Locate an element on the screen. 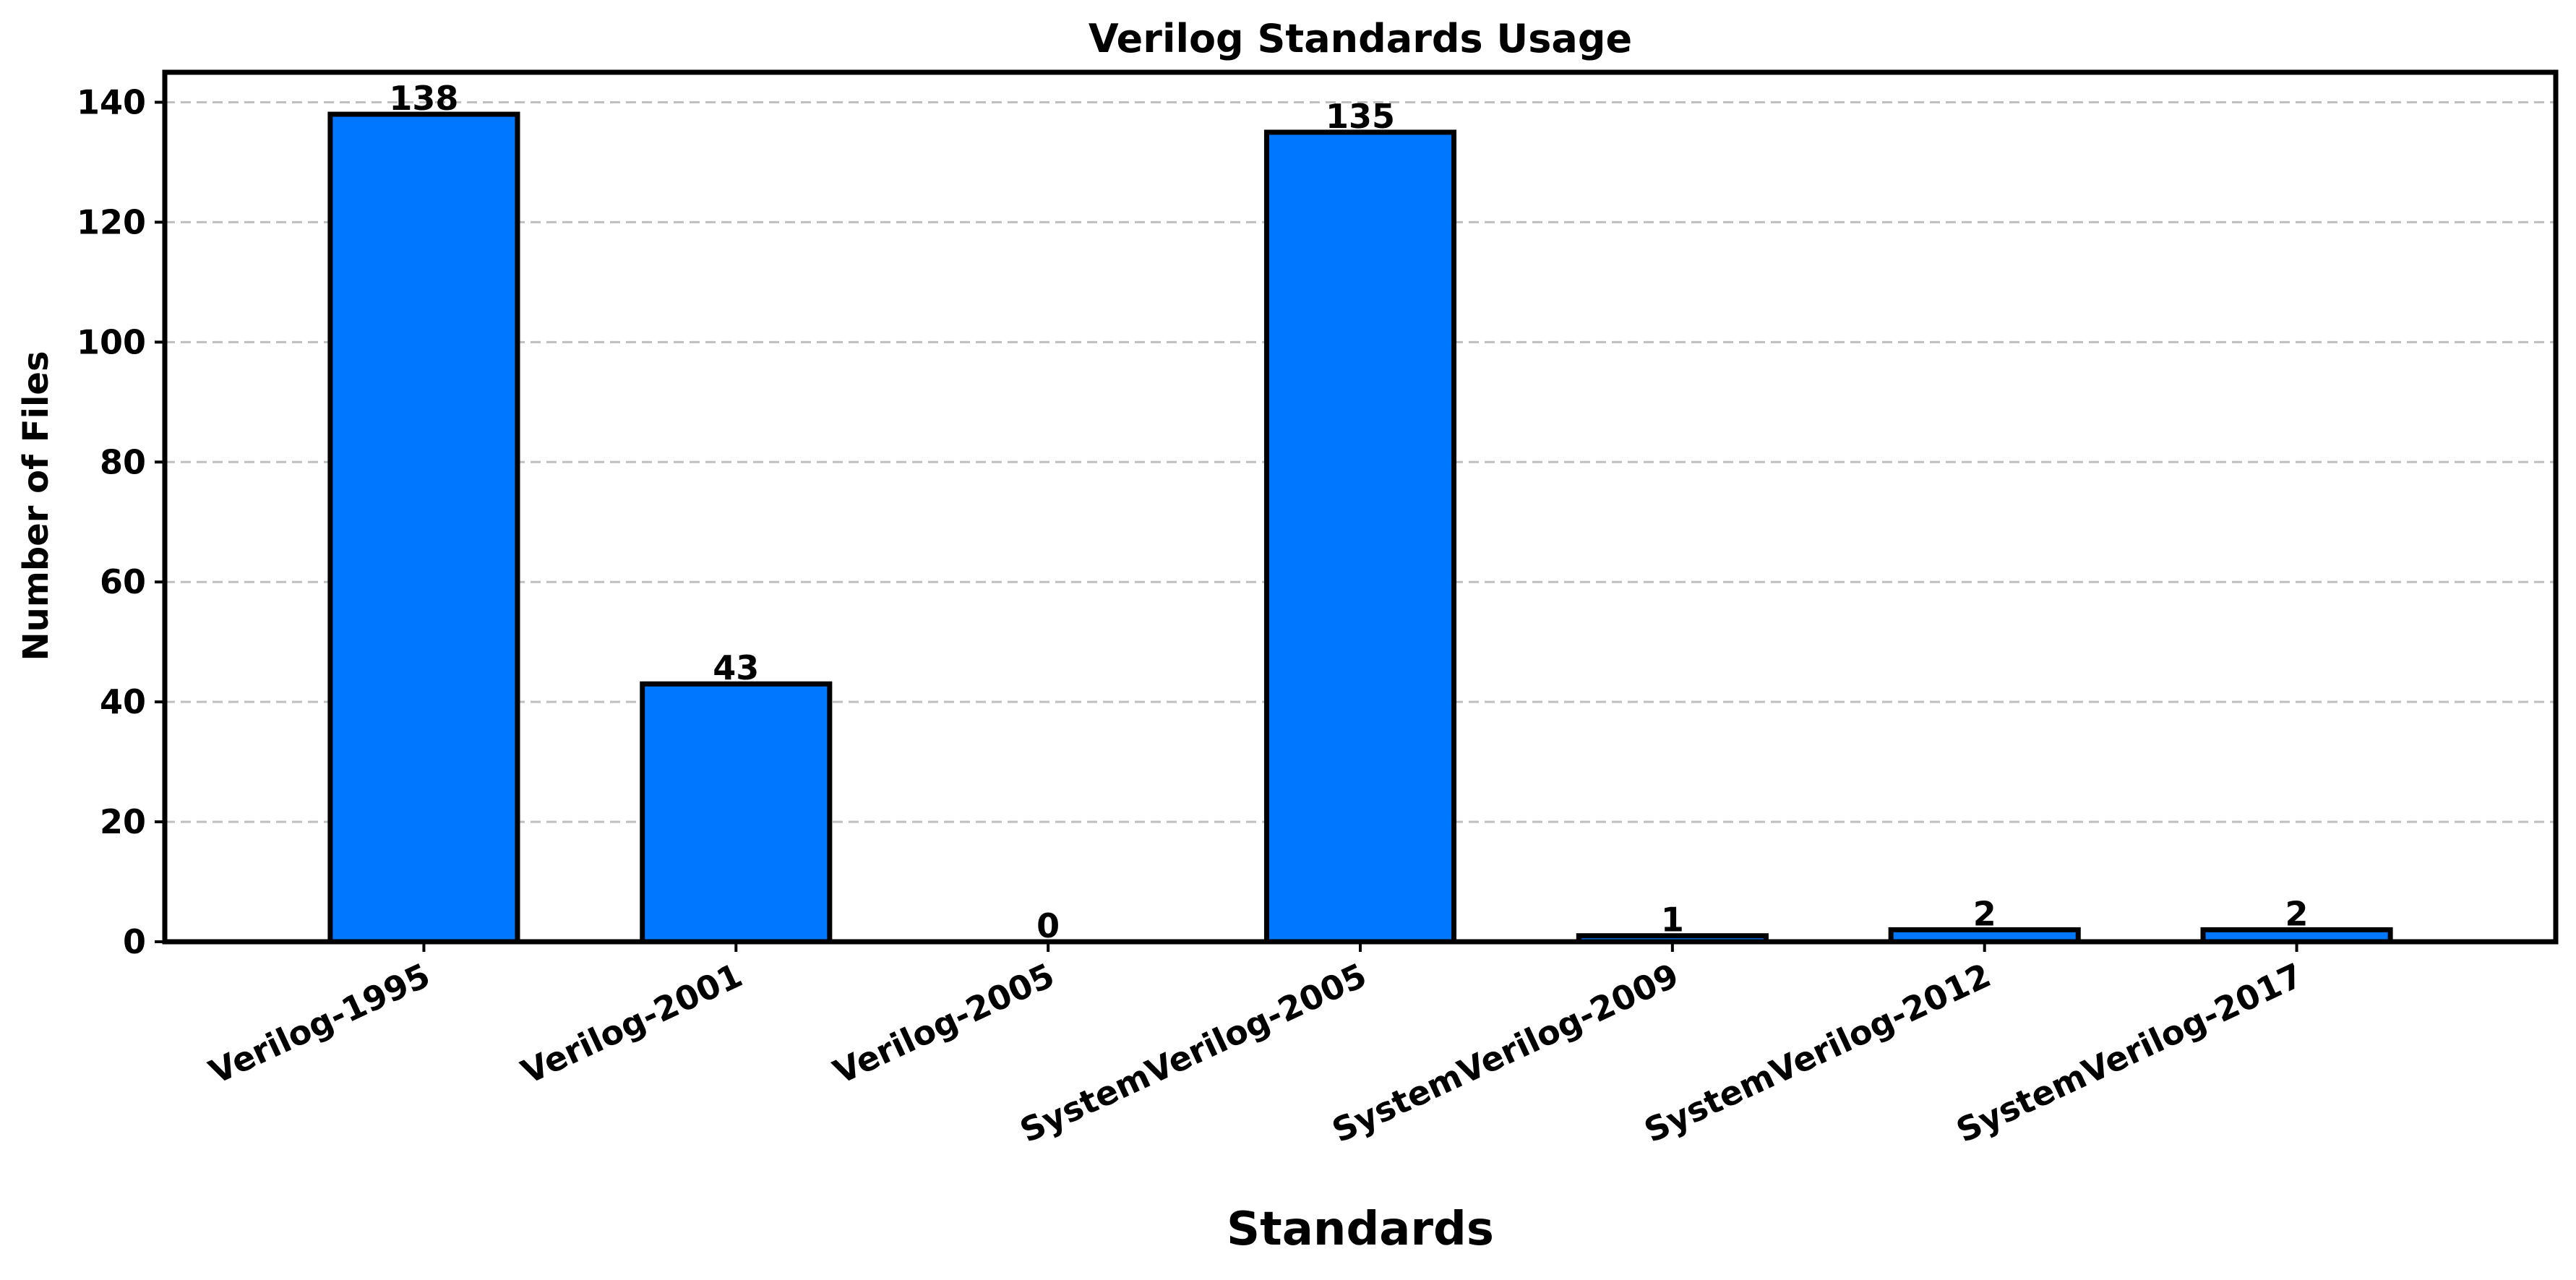  y-tick-label: 140 is located at coordinates (112, 101).